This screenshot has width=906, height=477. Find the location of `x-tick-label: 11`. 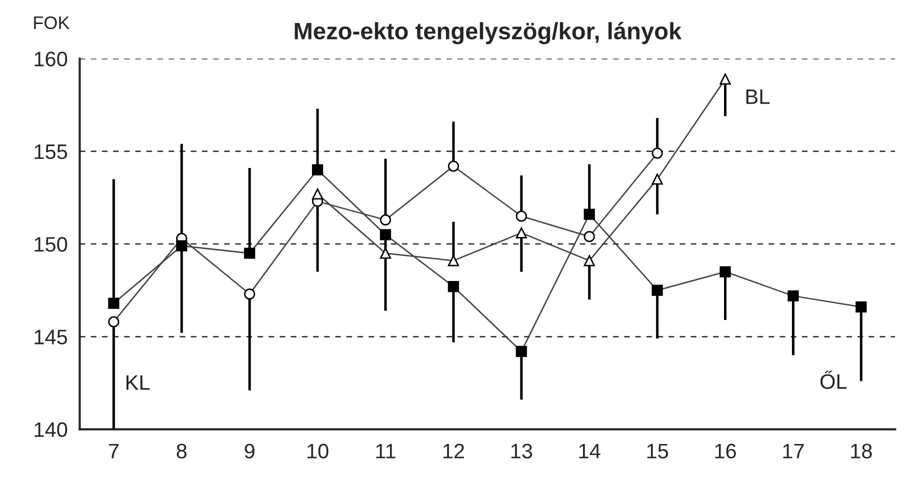

x-tick-label: 11 is located at coordinates (386, 451).